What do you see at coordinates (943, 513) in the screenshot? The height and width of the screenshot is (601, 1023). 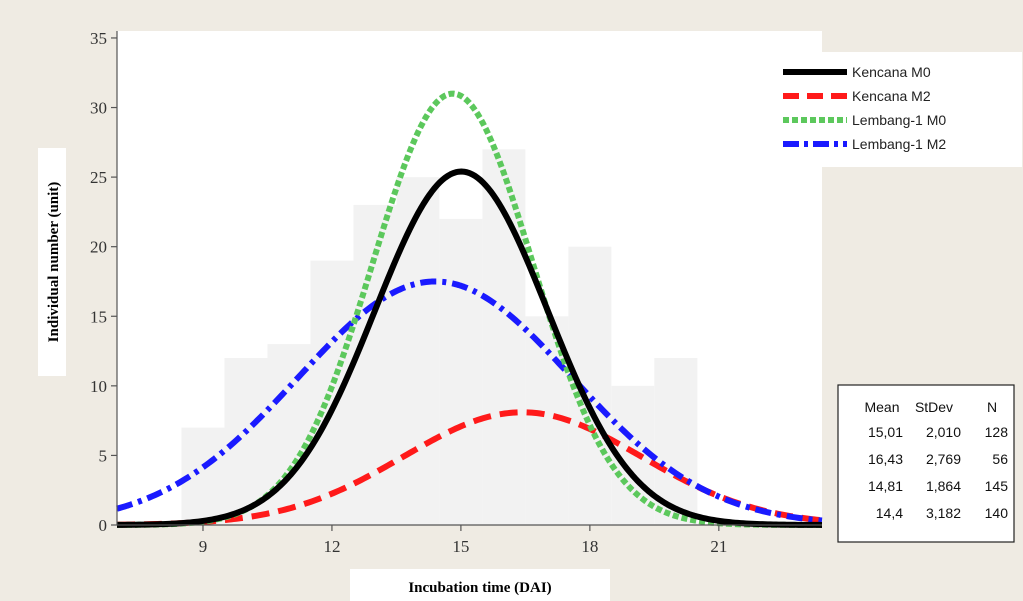 I see `stats-cell: 3,182` at bounding box center [943, 513].